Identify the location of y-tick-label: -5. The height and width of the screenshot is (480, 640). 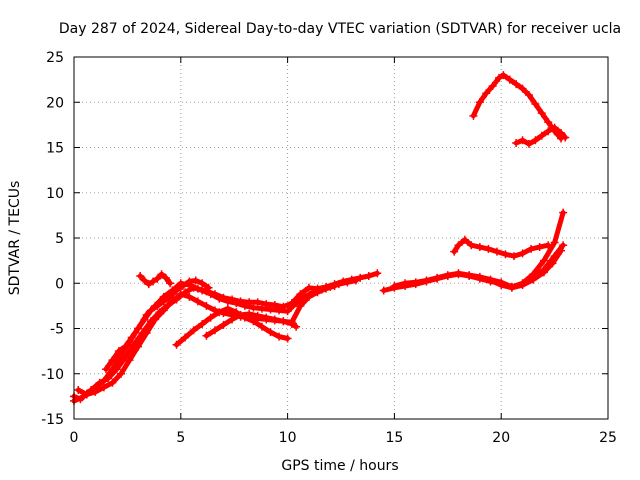
(57, 330).